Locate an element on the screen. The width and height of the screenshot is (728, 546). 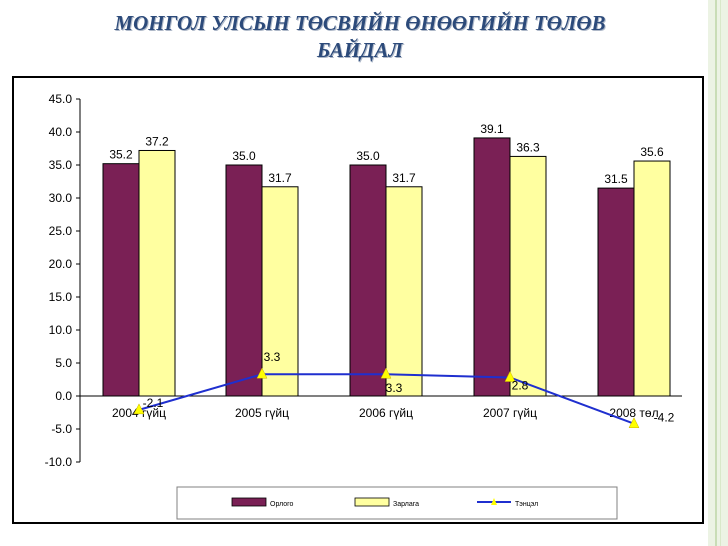
y-tick-label: 25.0 is located at coordinates (61, 231).